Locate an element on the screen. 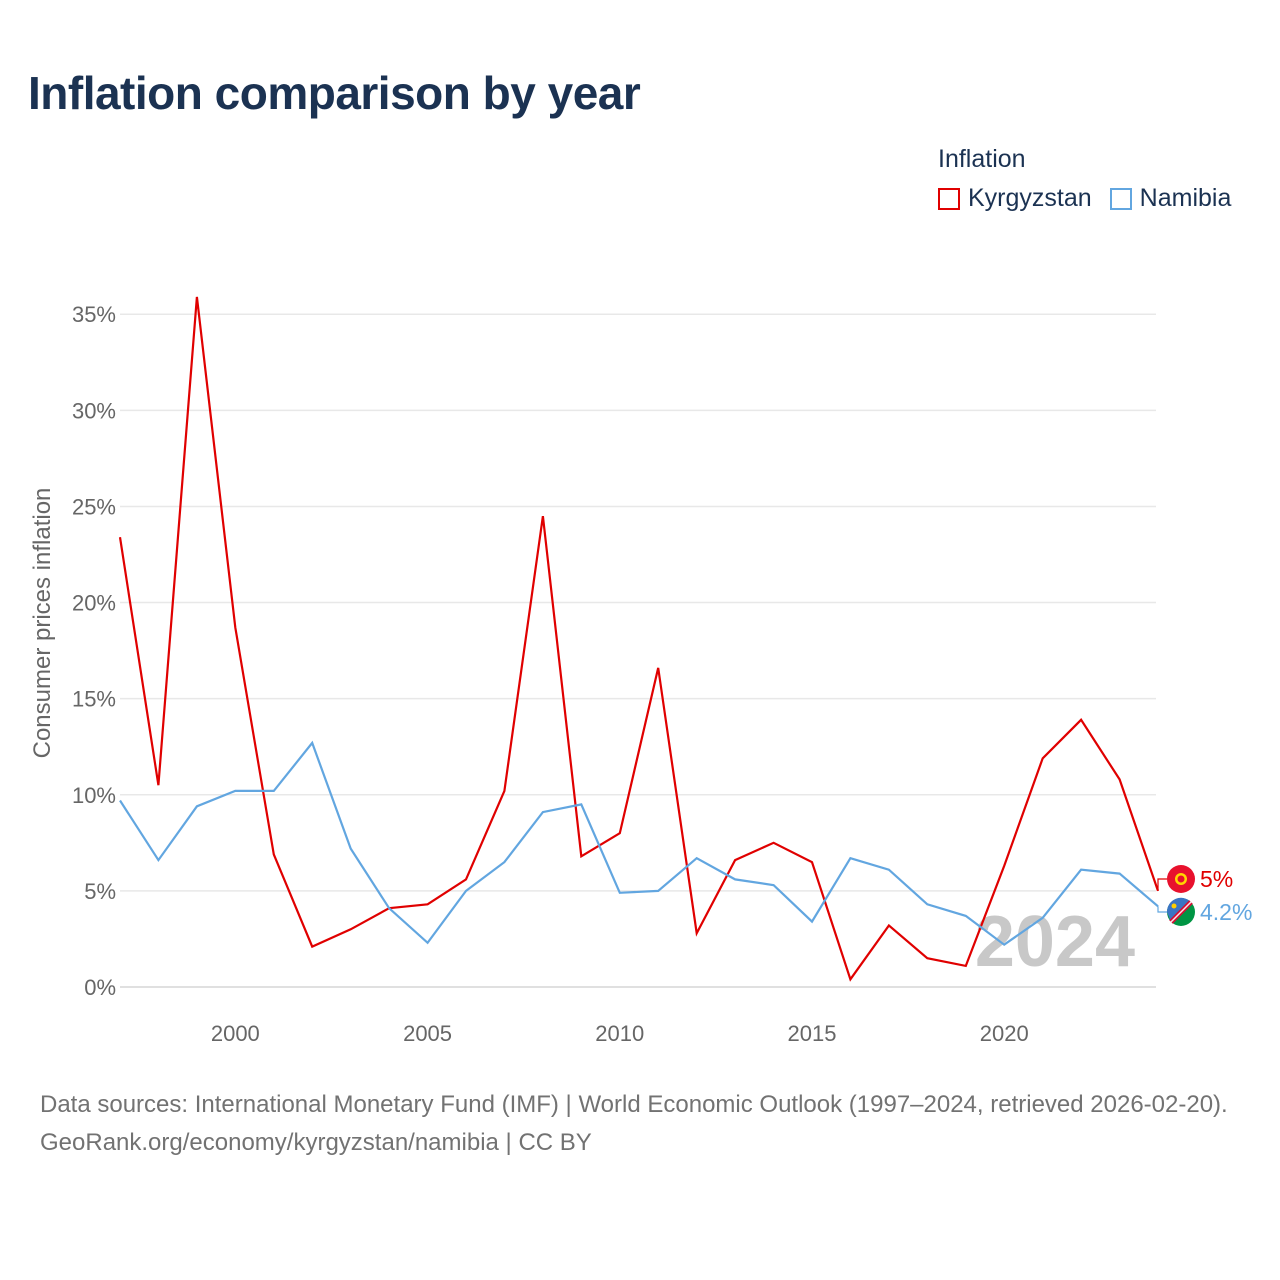  y-tick-label: 25% is located at coordinates (94, 506).